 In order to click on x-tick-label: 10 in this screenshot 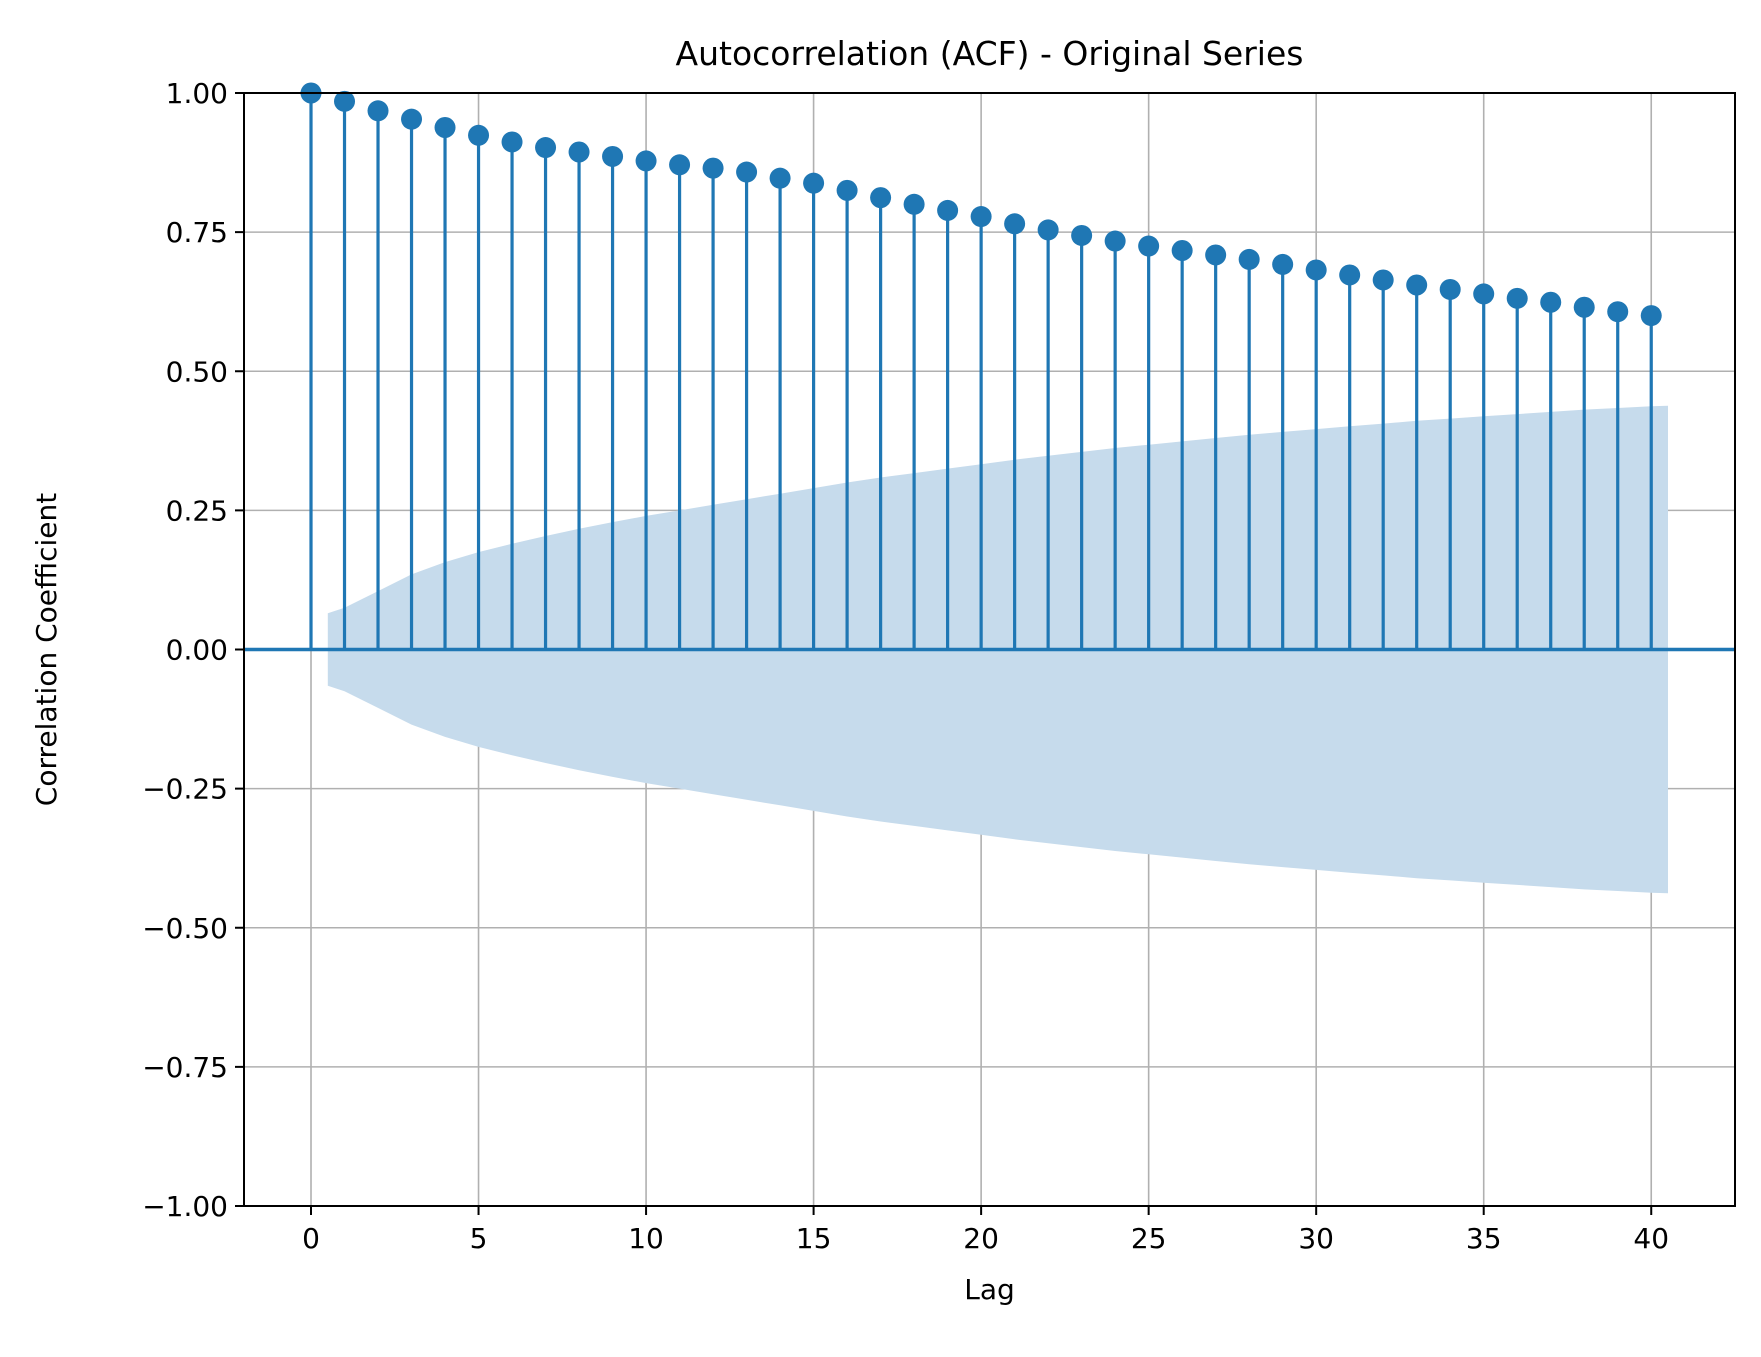, I will do `click(646, 1238)`.